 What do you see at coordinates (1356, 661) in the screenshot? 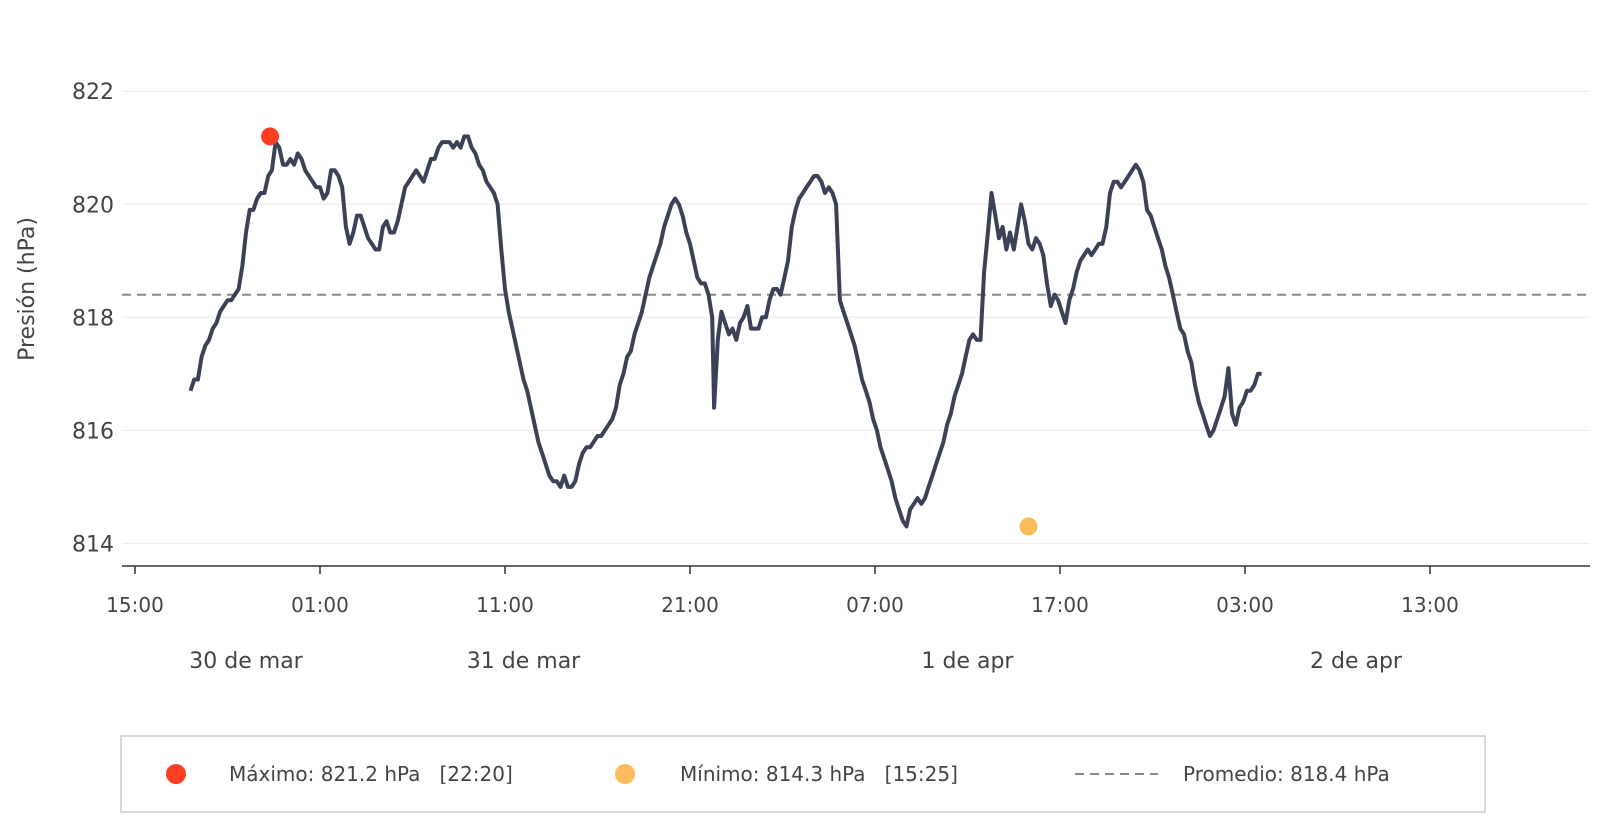
I see `date-label: 2 de apr` at bounding box center [1356, 661].